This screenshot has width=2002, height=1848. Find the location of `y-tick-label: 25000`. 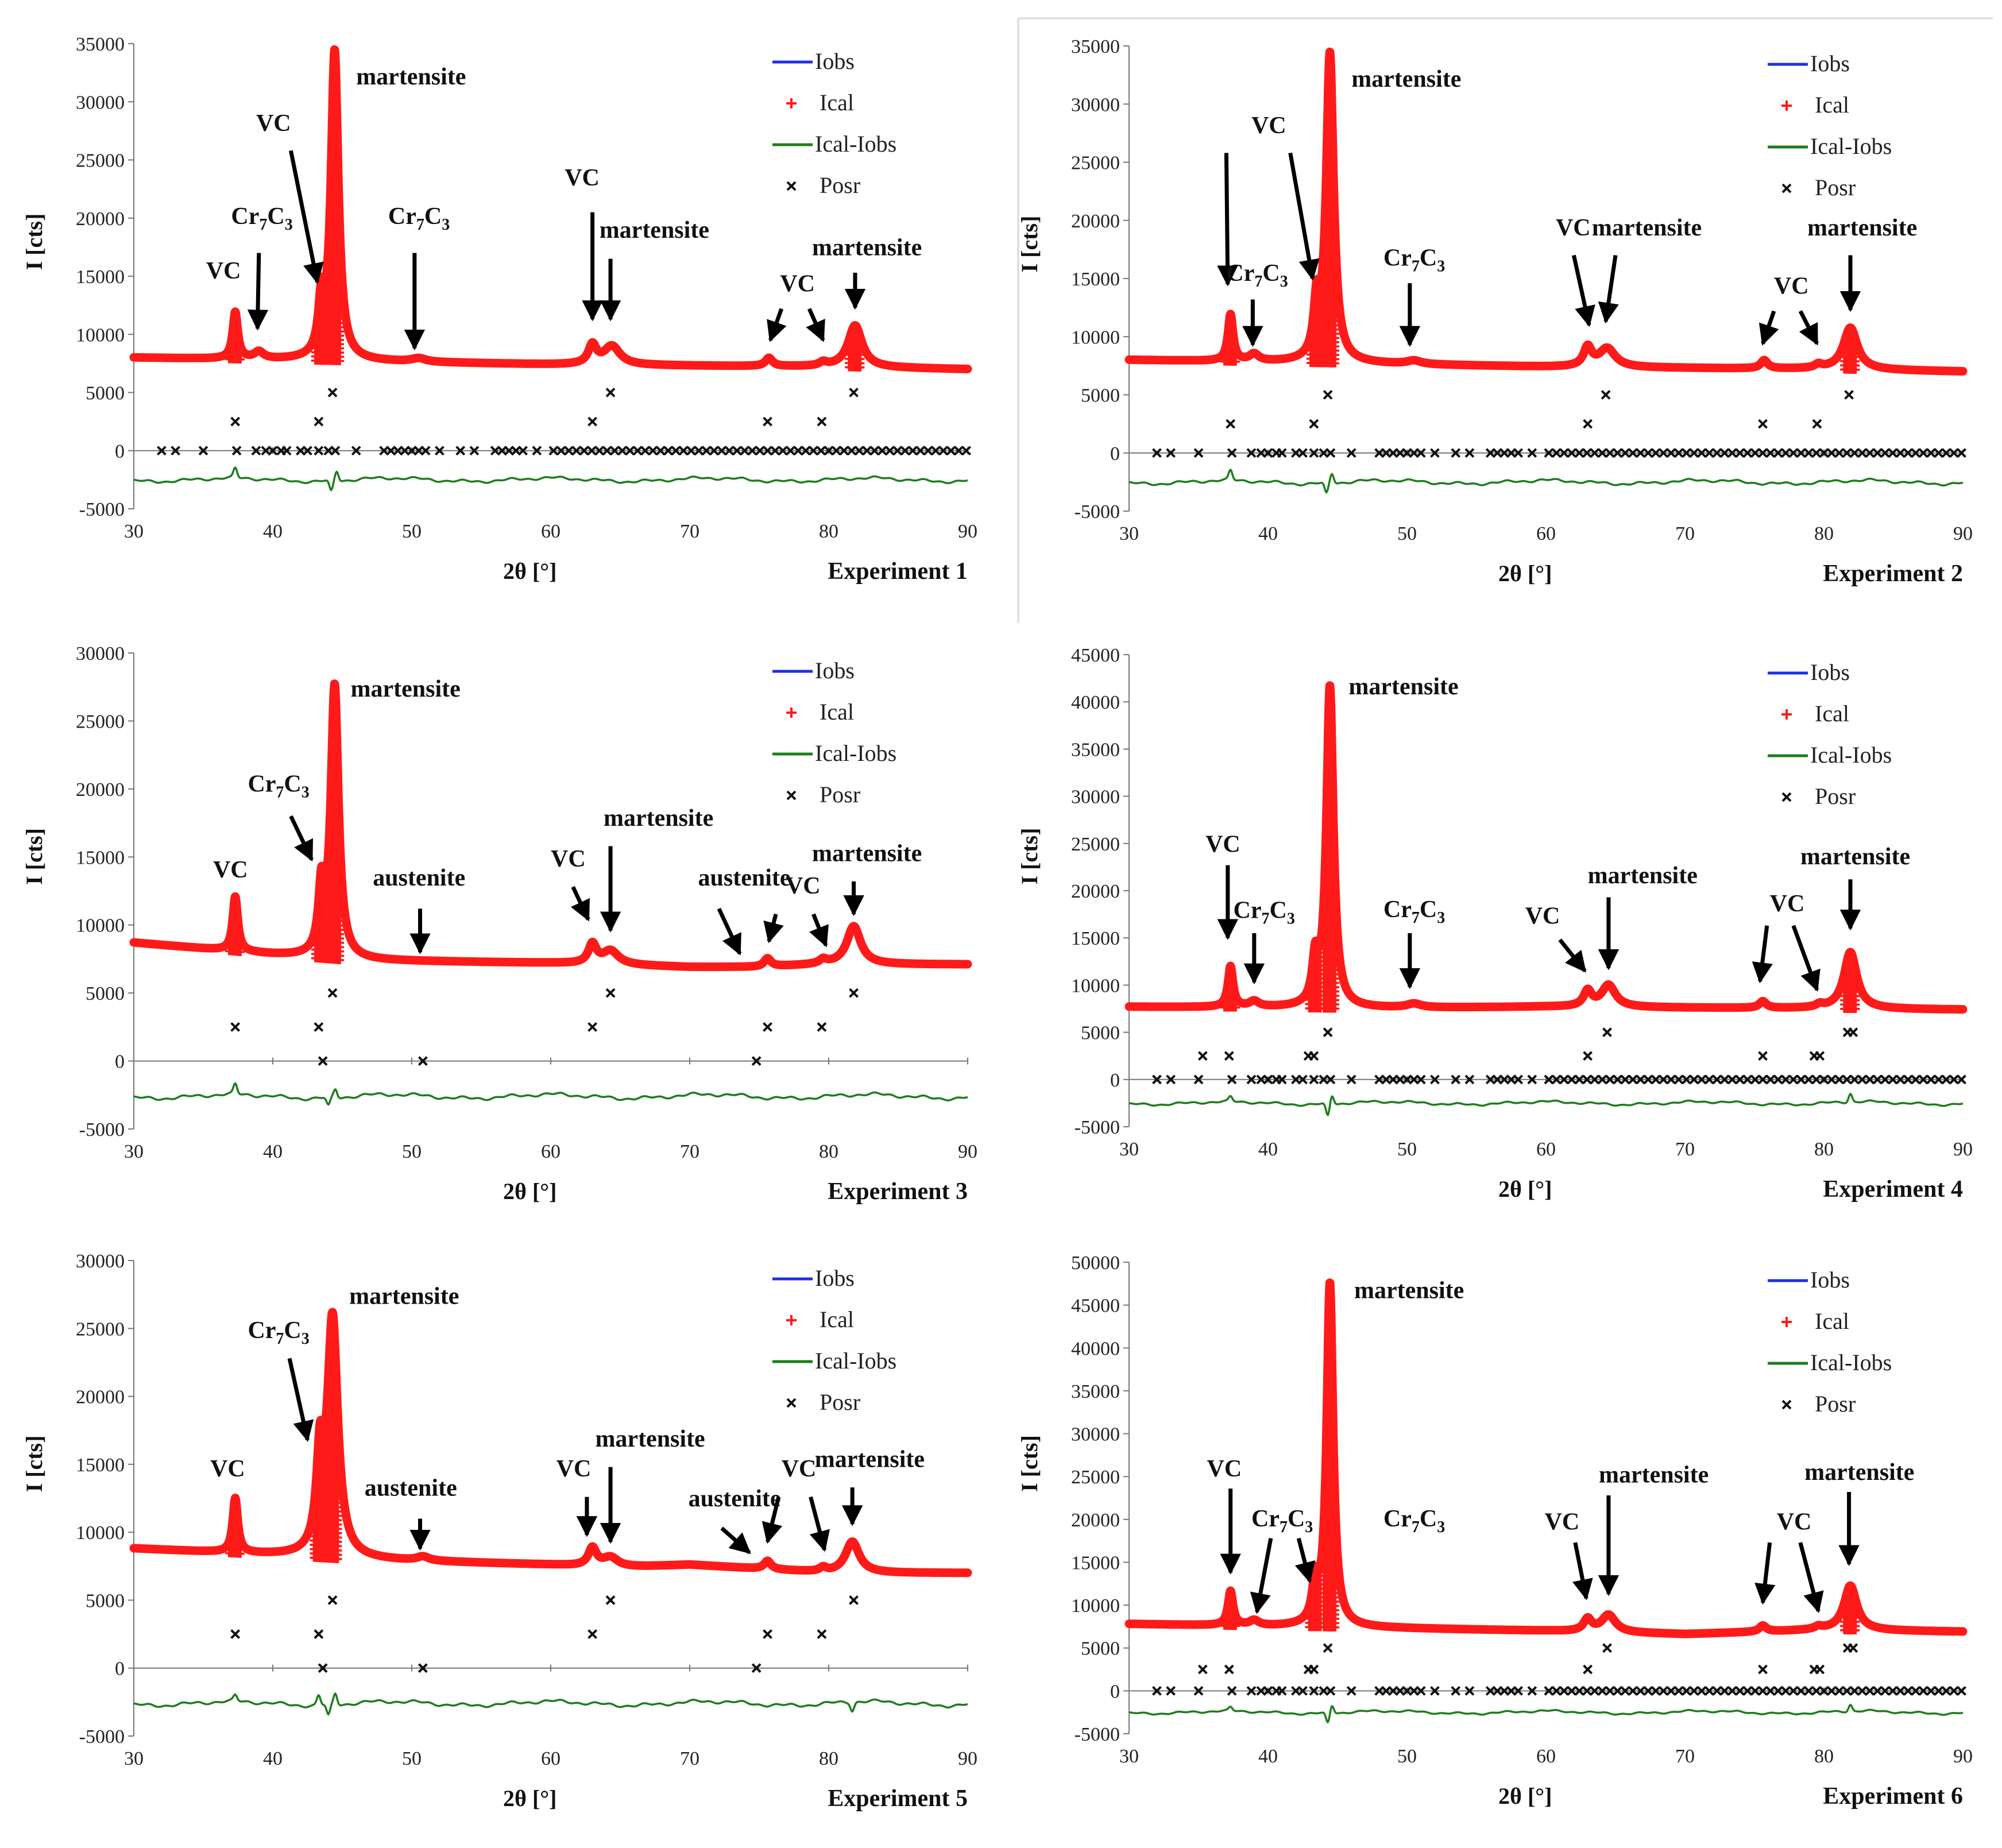

y-tick-label: 25000 is located at coordinates (100, 722).